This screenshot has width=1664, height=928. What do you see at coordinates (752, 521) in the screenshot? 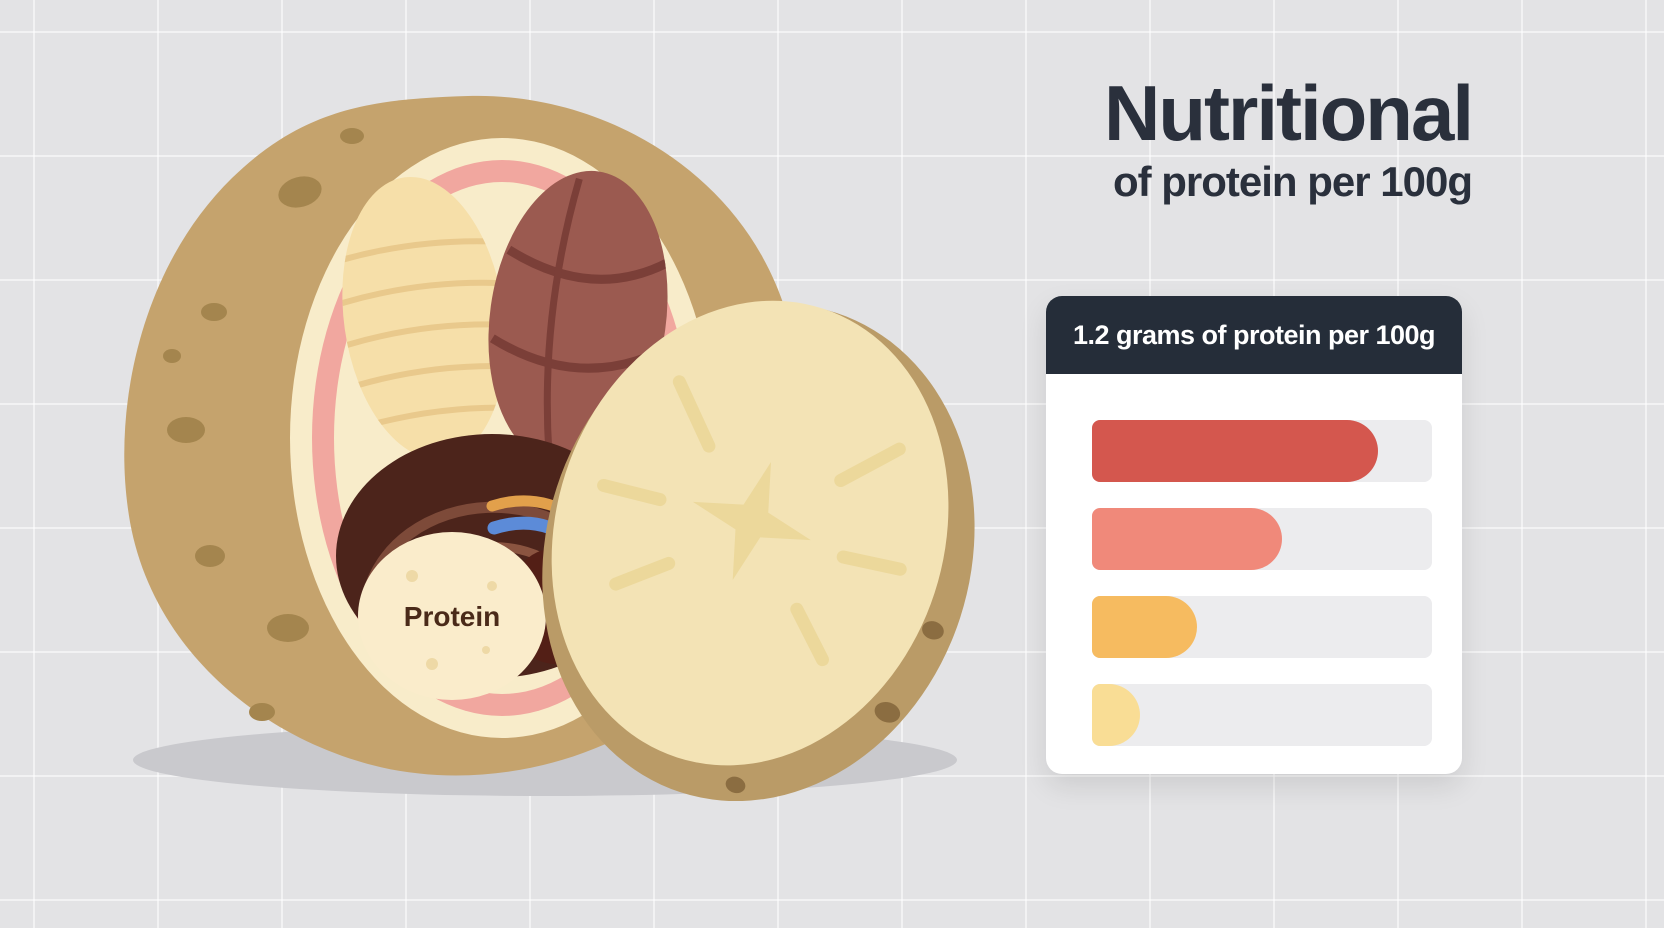
I see `slice-star-pattern` at bounding box center [752, 521].